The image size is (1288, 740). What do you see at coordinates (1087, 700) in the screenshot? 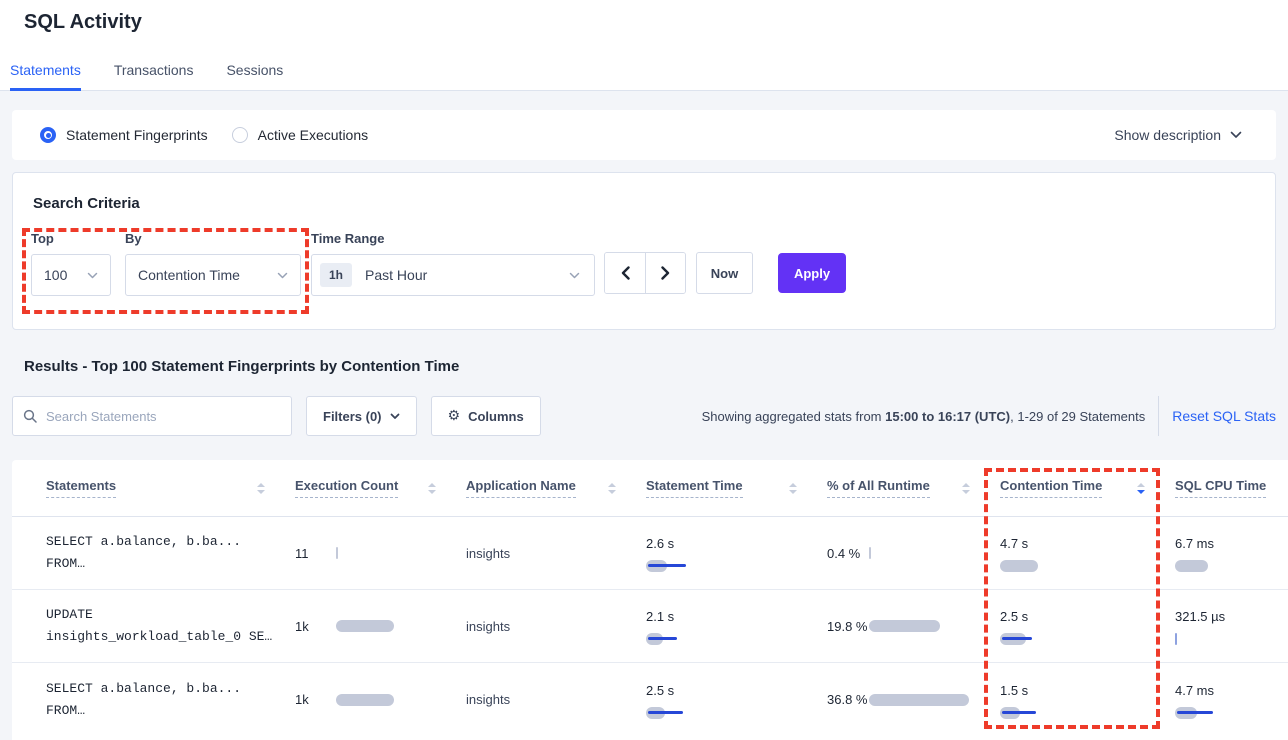
I see `contention-time-cell: 1.5 s` at bounding box center [1087, 700].